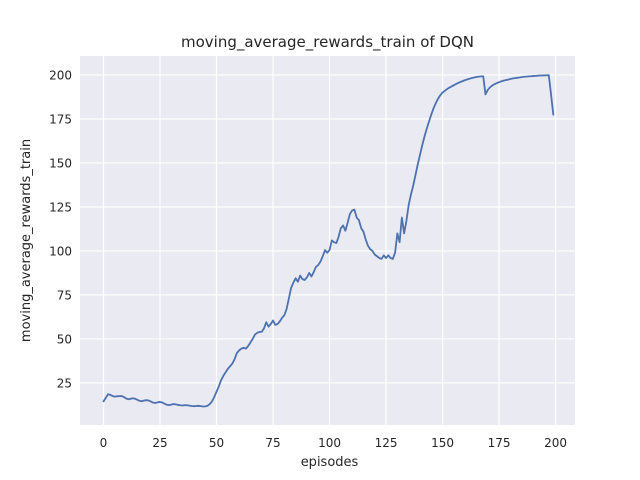  I want to click on x-tick-label: 150, so click(442, 443).